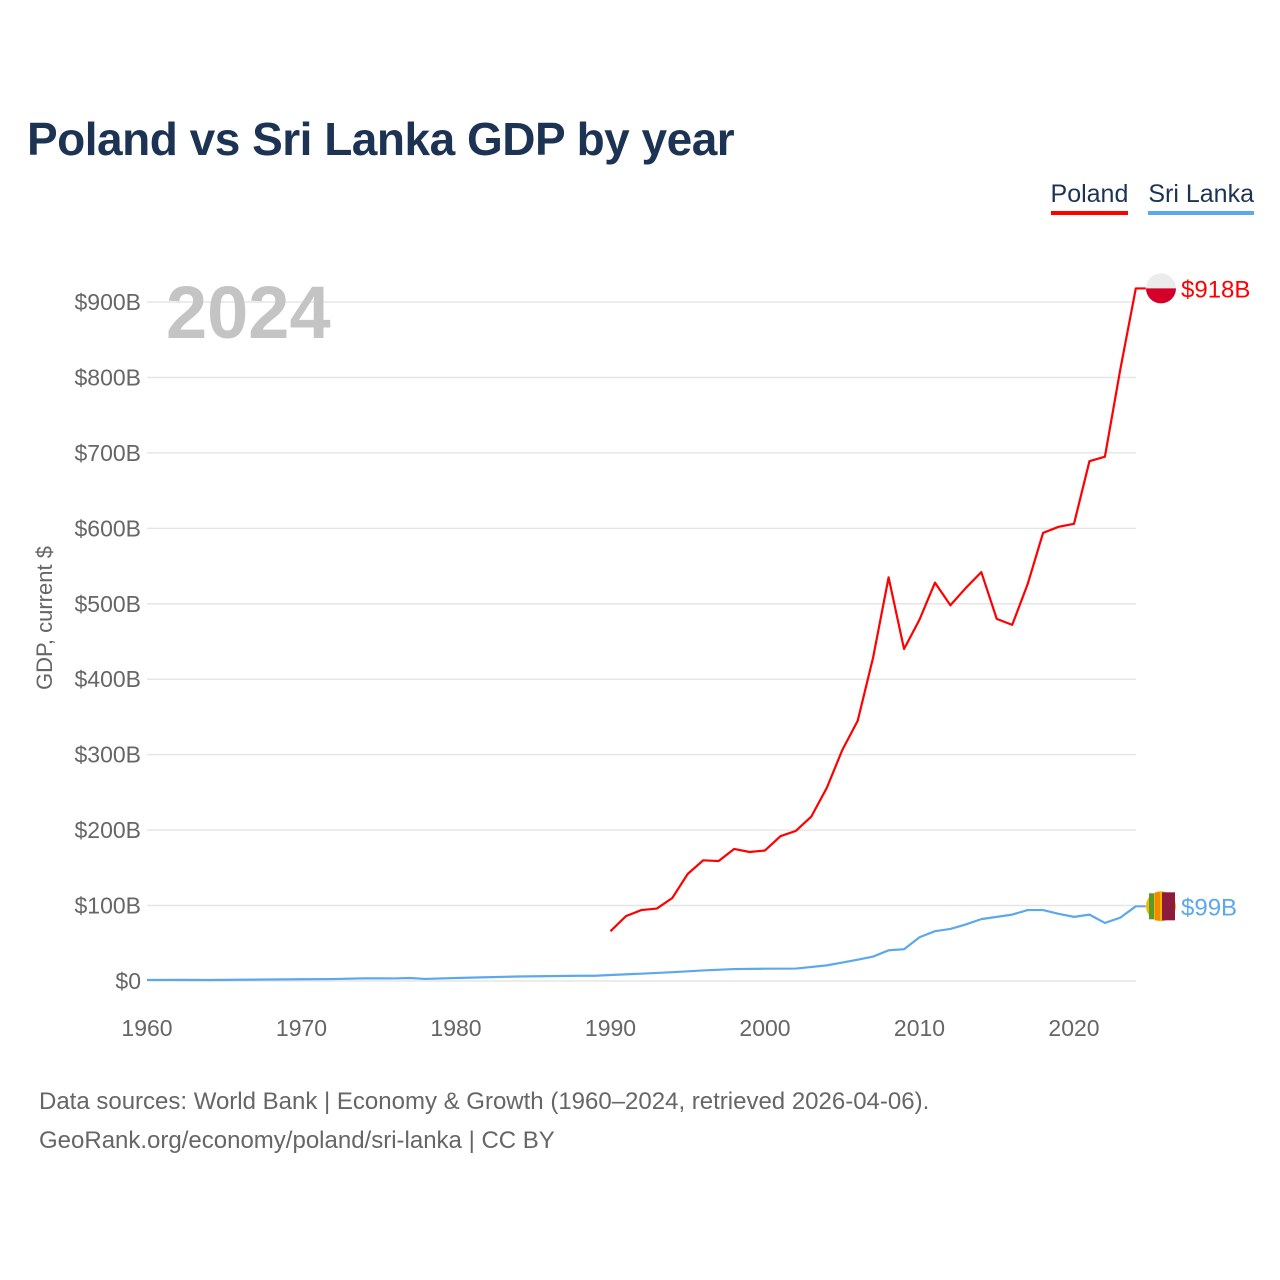 The height and width of the screenshot is (1280, 1280). Describe the element at coordinates (610, 1028) in the screenshot. I see `x-tick-label: 1990` at that location.